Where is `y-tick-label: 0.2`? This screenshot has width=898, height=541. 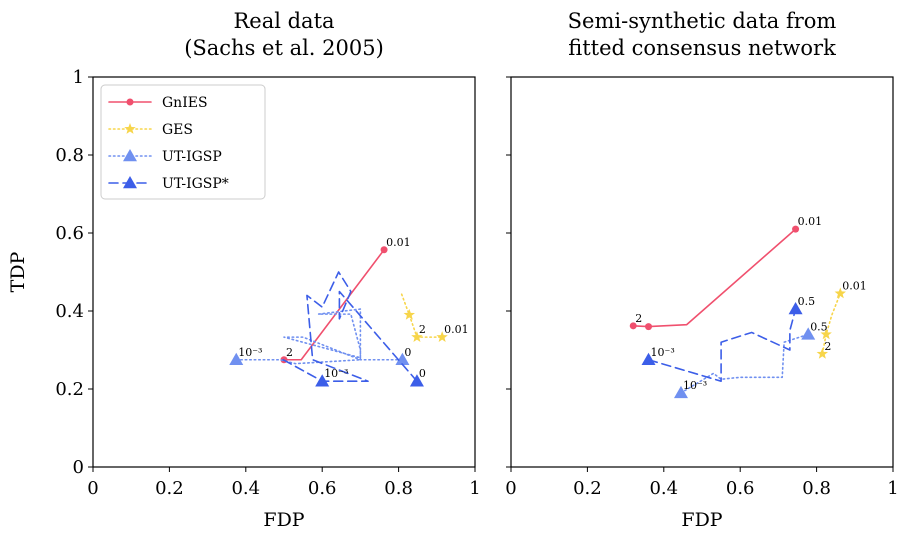 y-tick-label: 0.2 is located at coordinates (69, 389).